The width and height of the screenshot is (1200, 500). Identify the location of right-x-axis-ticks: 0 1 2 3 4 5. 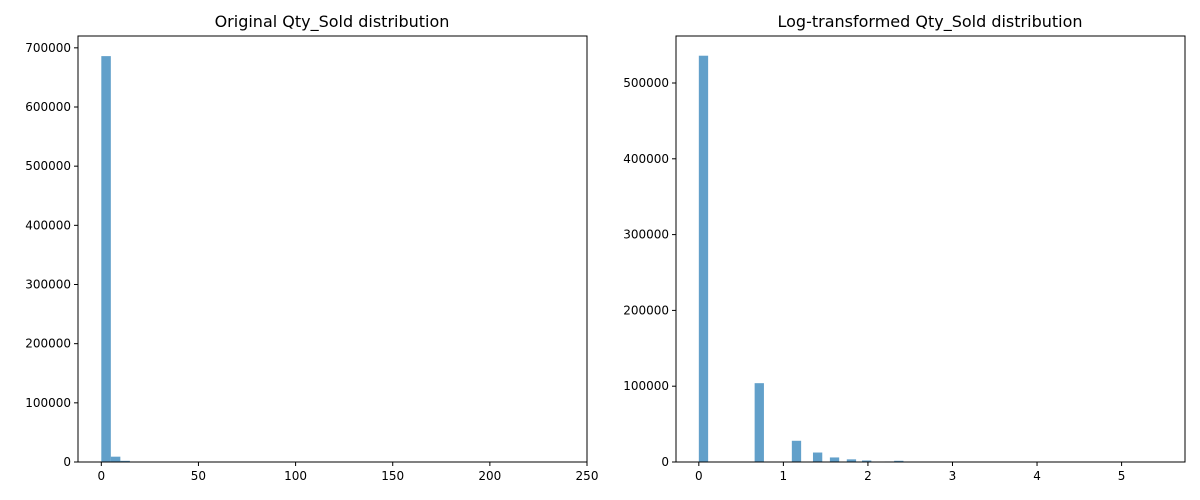
(910, 472).